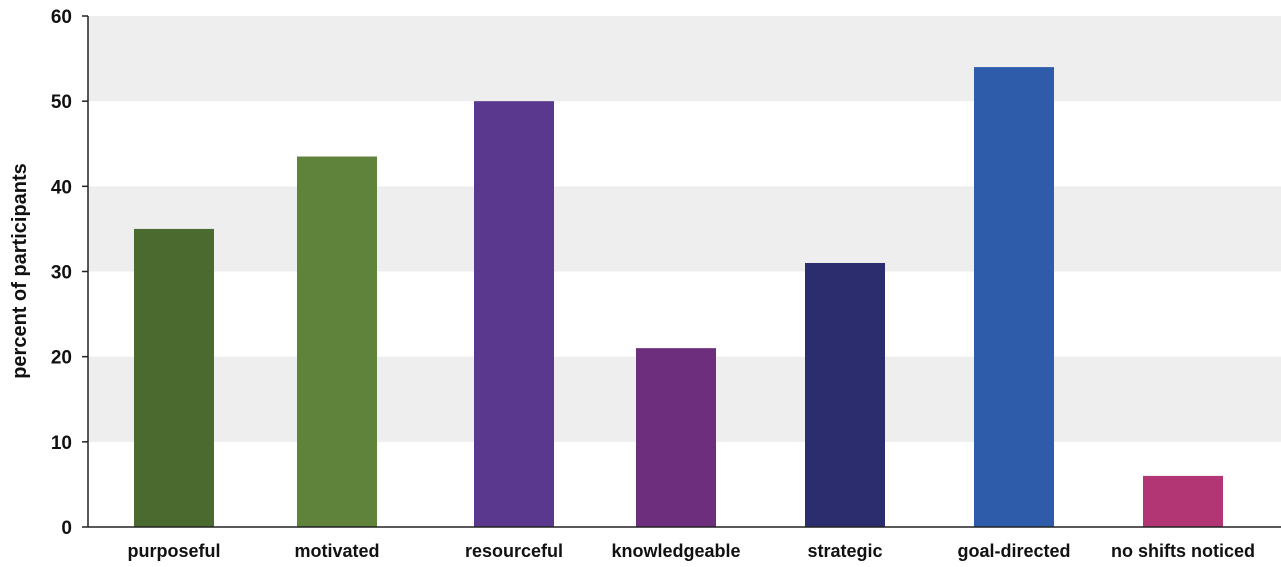 This screenshot has height=567, width=1281. Describe the element at coordinates (174, 377) in the screenshot. I see `bar-purposeful` at that location.